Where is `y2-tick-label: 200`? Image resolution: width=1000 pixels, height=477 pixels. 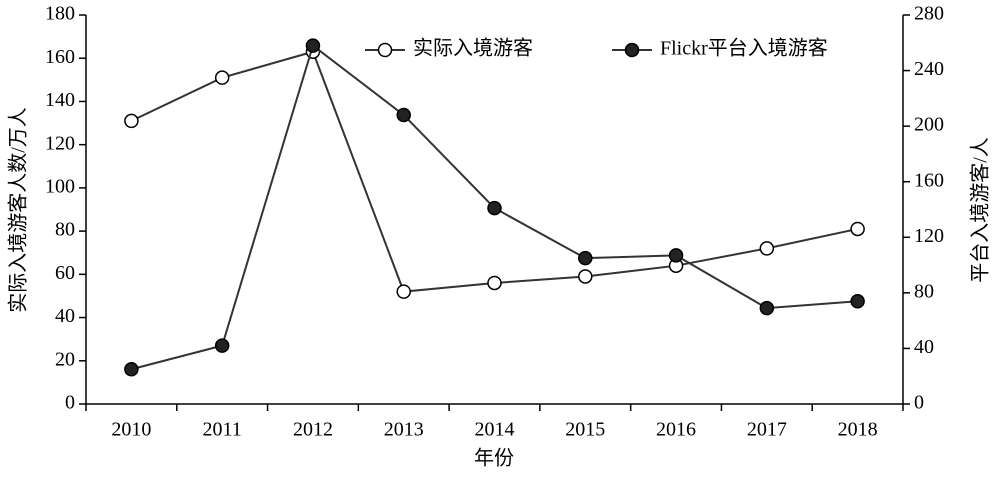 y2-tick-label: 200 is located at coordinates (929, 125).